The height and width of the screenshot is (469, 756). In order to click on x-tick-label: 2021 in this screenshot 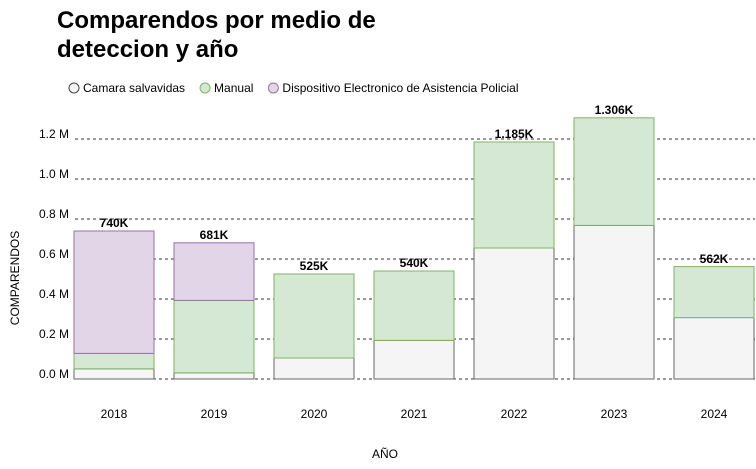, I will do `click(414, 414)`.